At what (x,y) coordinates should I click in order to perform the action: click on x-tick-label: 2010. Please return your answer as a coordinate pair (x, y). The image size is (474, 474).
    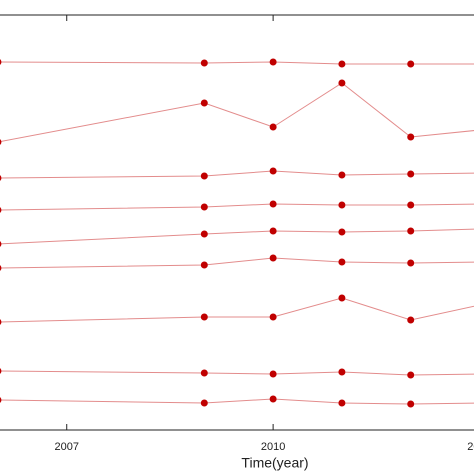
    Looking at the image, I should click on (273, 447).